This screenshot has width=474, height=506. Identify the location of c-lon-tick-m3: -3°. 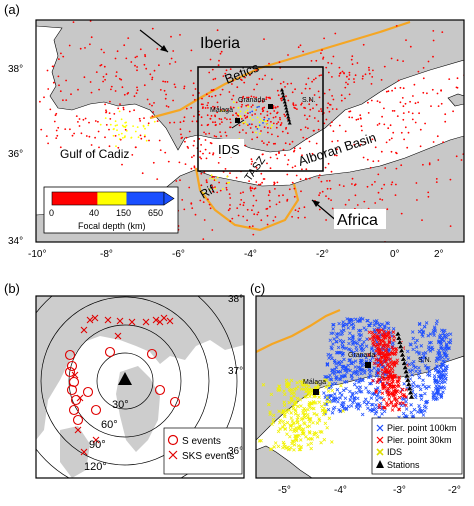
(399, 490).